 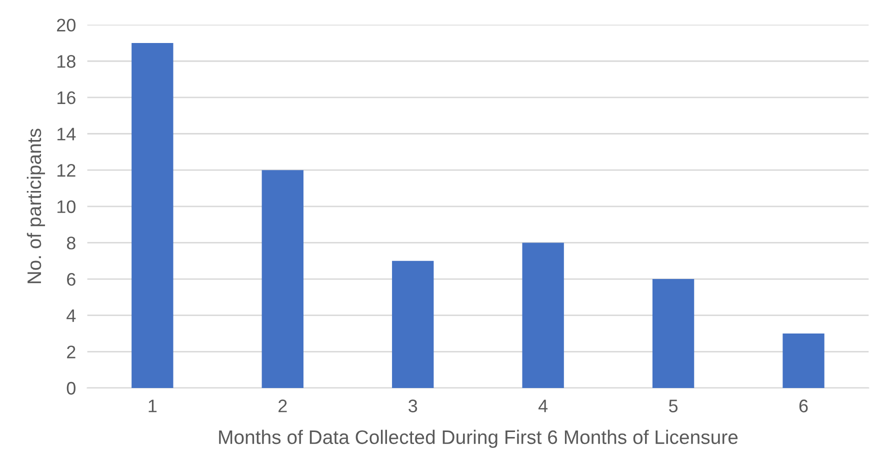 I want to click on x-axis-title: Months of Data Collected During First 6 Months of Licensure, so click(x=478, y=439).